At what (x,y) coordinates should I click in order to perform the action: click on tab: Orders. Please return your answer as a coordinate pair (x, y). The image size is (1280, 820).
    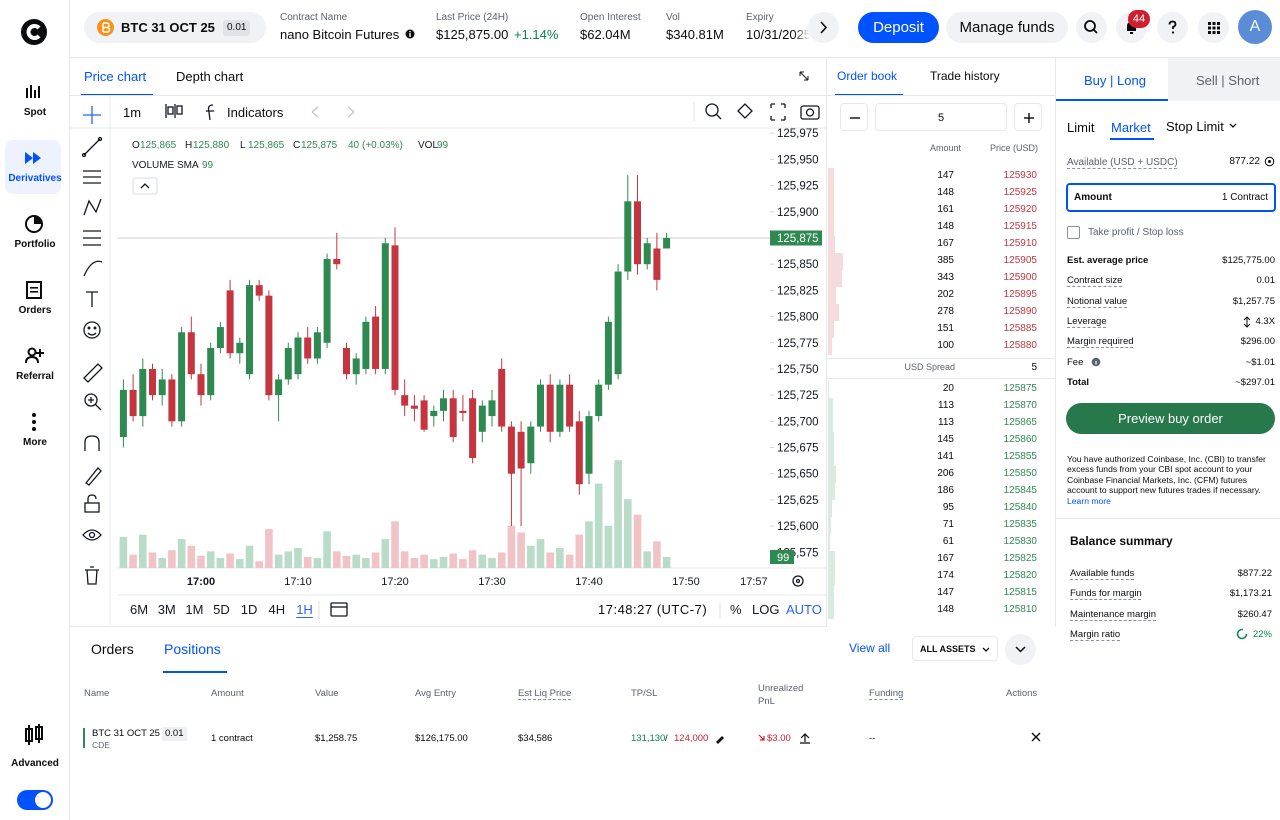
    Looking at the image, I should click on (112, 649).